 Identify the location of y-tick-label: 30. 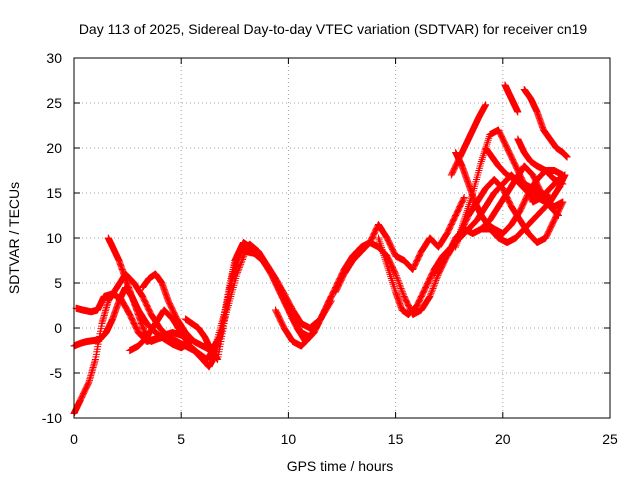
(54, 58).